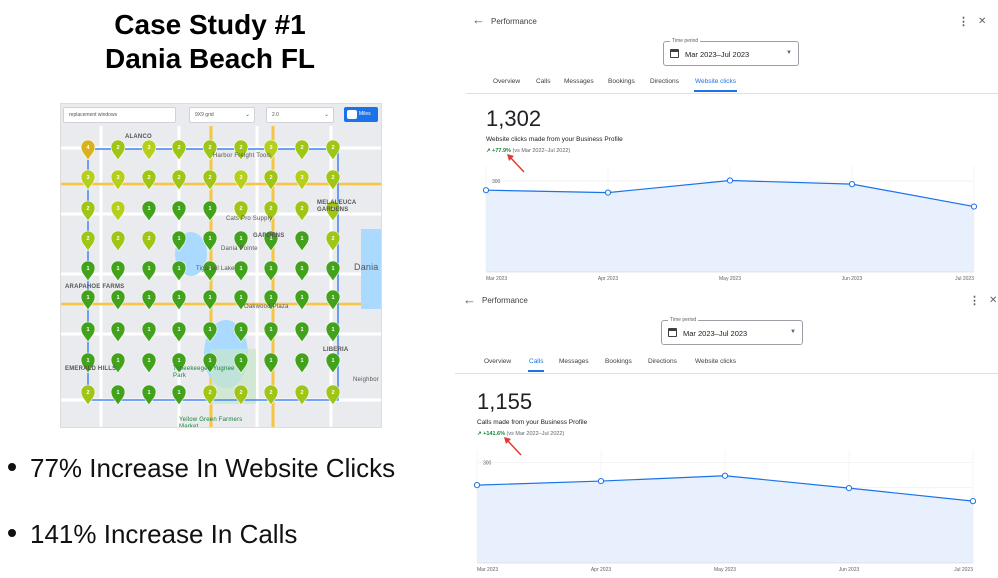  What do you see at coordinates (361, 114) in the screenshot?
I see `units-toggle: Miles` at bounding box center [361, 114].